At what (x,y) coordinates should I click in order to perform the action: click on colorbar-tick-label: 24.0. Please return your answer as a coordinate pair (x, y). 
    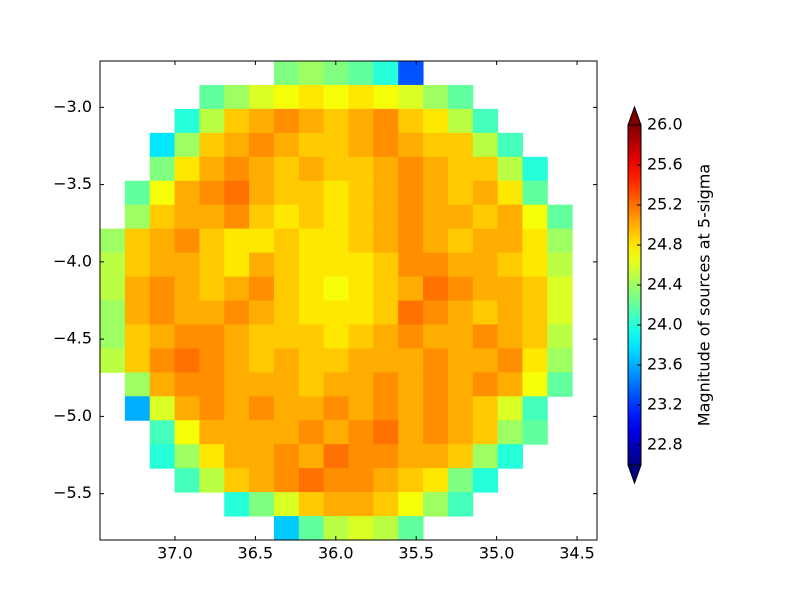
    Looking at the image, I should click on (665, 324).